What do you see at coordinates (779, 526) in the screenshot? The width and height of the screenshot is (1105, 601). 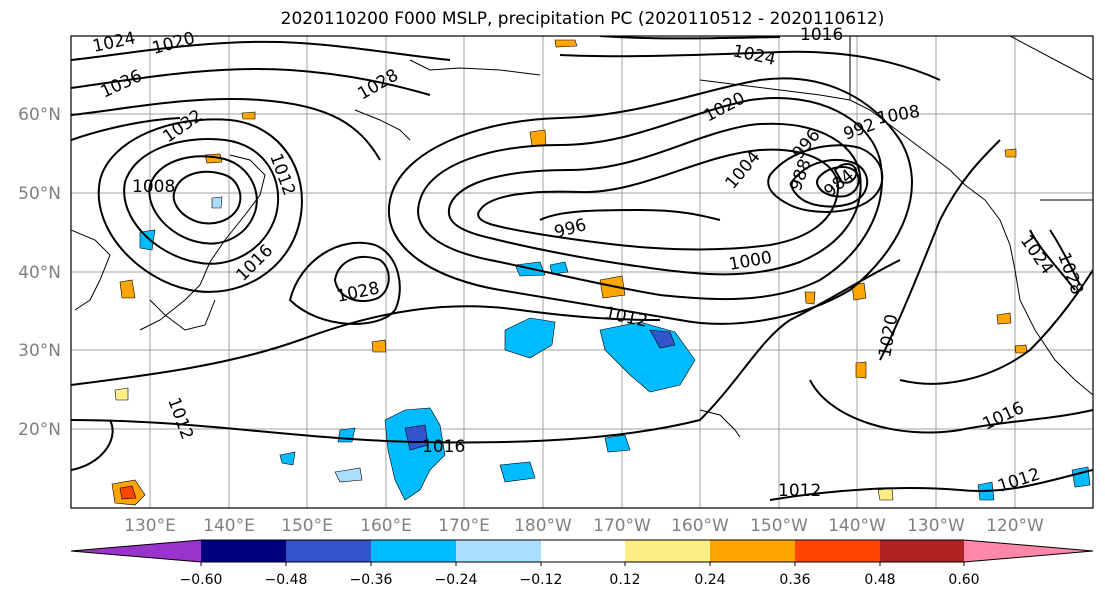 I see `lon-label: 150°W` at bounding box center [779, 526].